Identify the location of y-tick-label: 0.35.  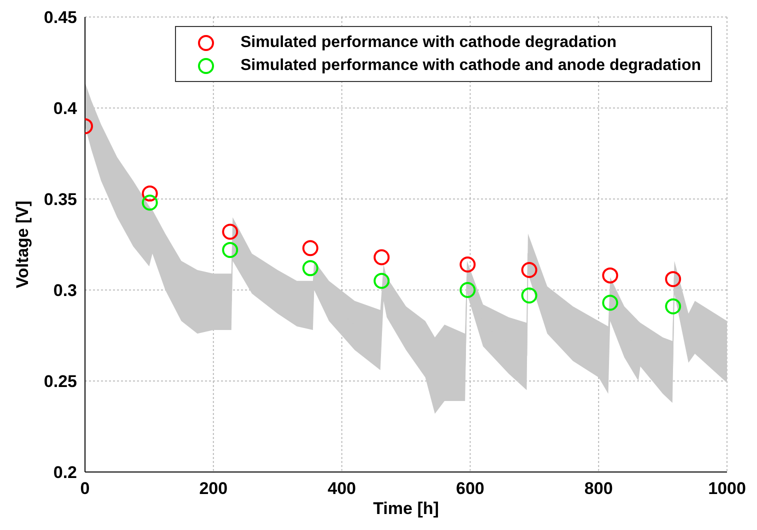
(60, 200).